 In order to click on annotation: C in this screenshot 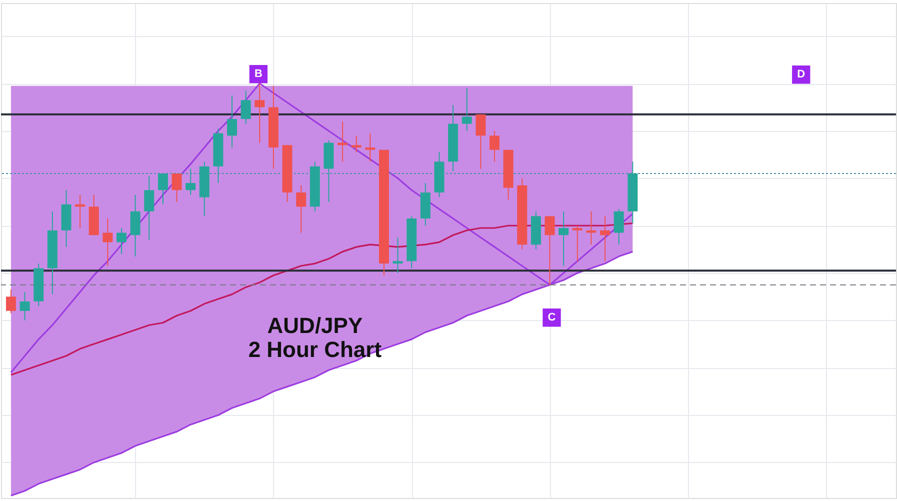, I will do `click(552, 318)`.